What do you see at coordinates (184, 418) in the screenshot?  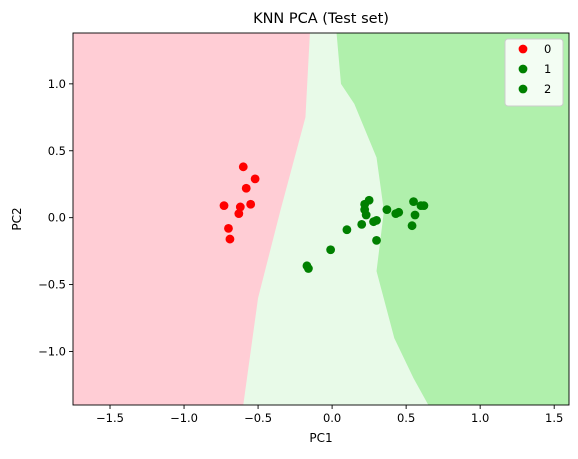 I see `x-tick-label: −1.0` at bounding box center [184, 418].